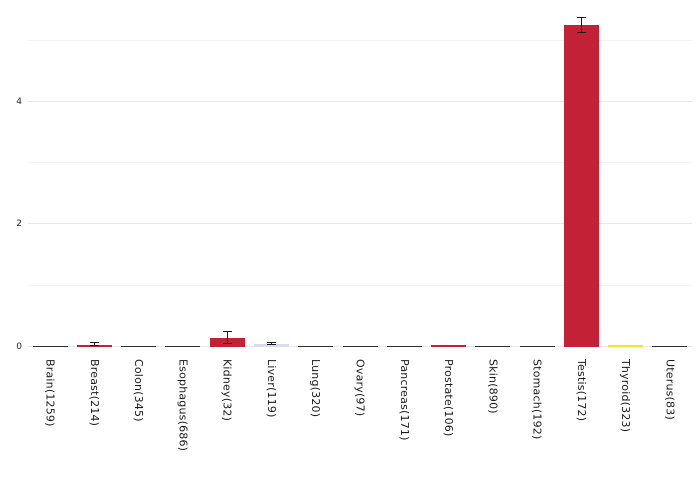 Image resolution: width=700 pixels, height=480 pixels. What do you see at coordinates (537, 346) in the screenshot?
I see `bar-stomach` at bounding box center [537, 346].